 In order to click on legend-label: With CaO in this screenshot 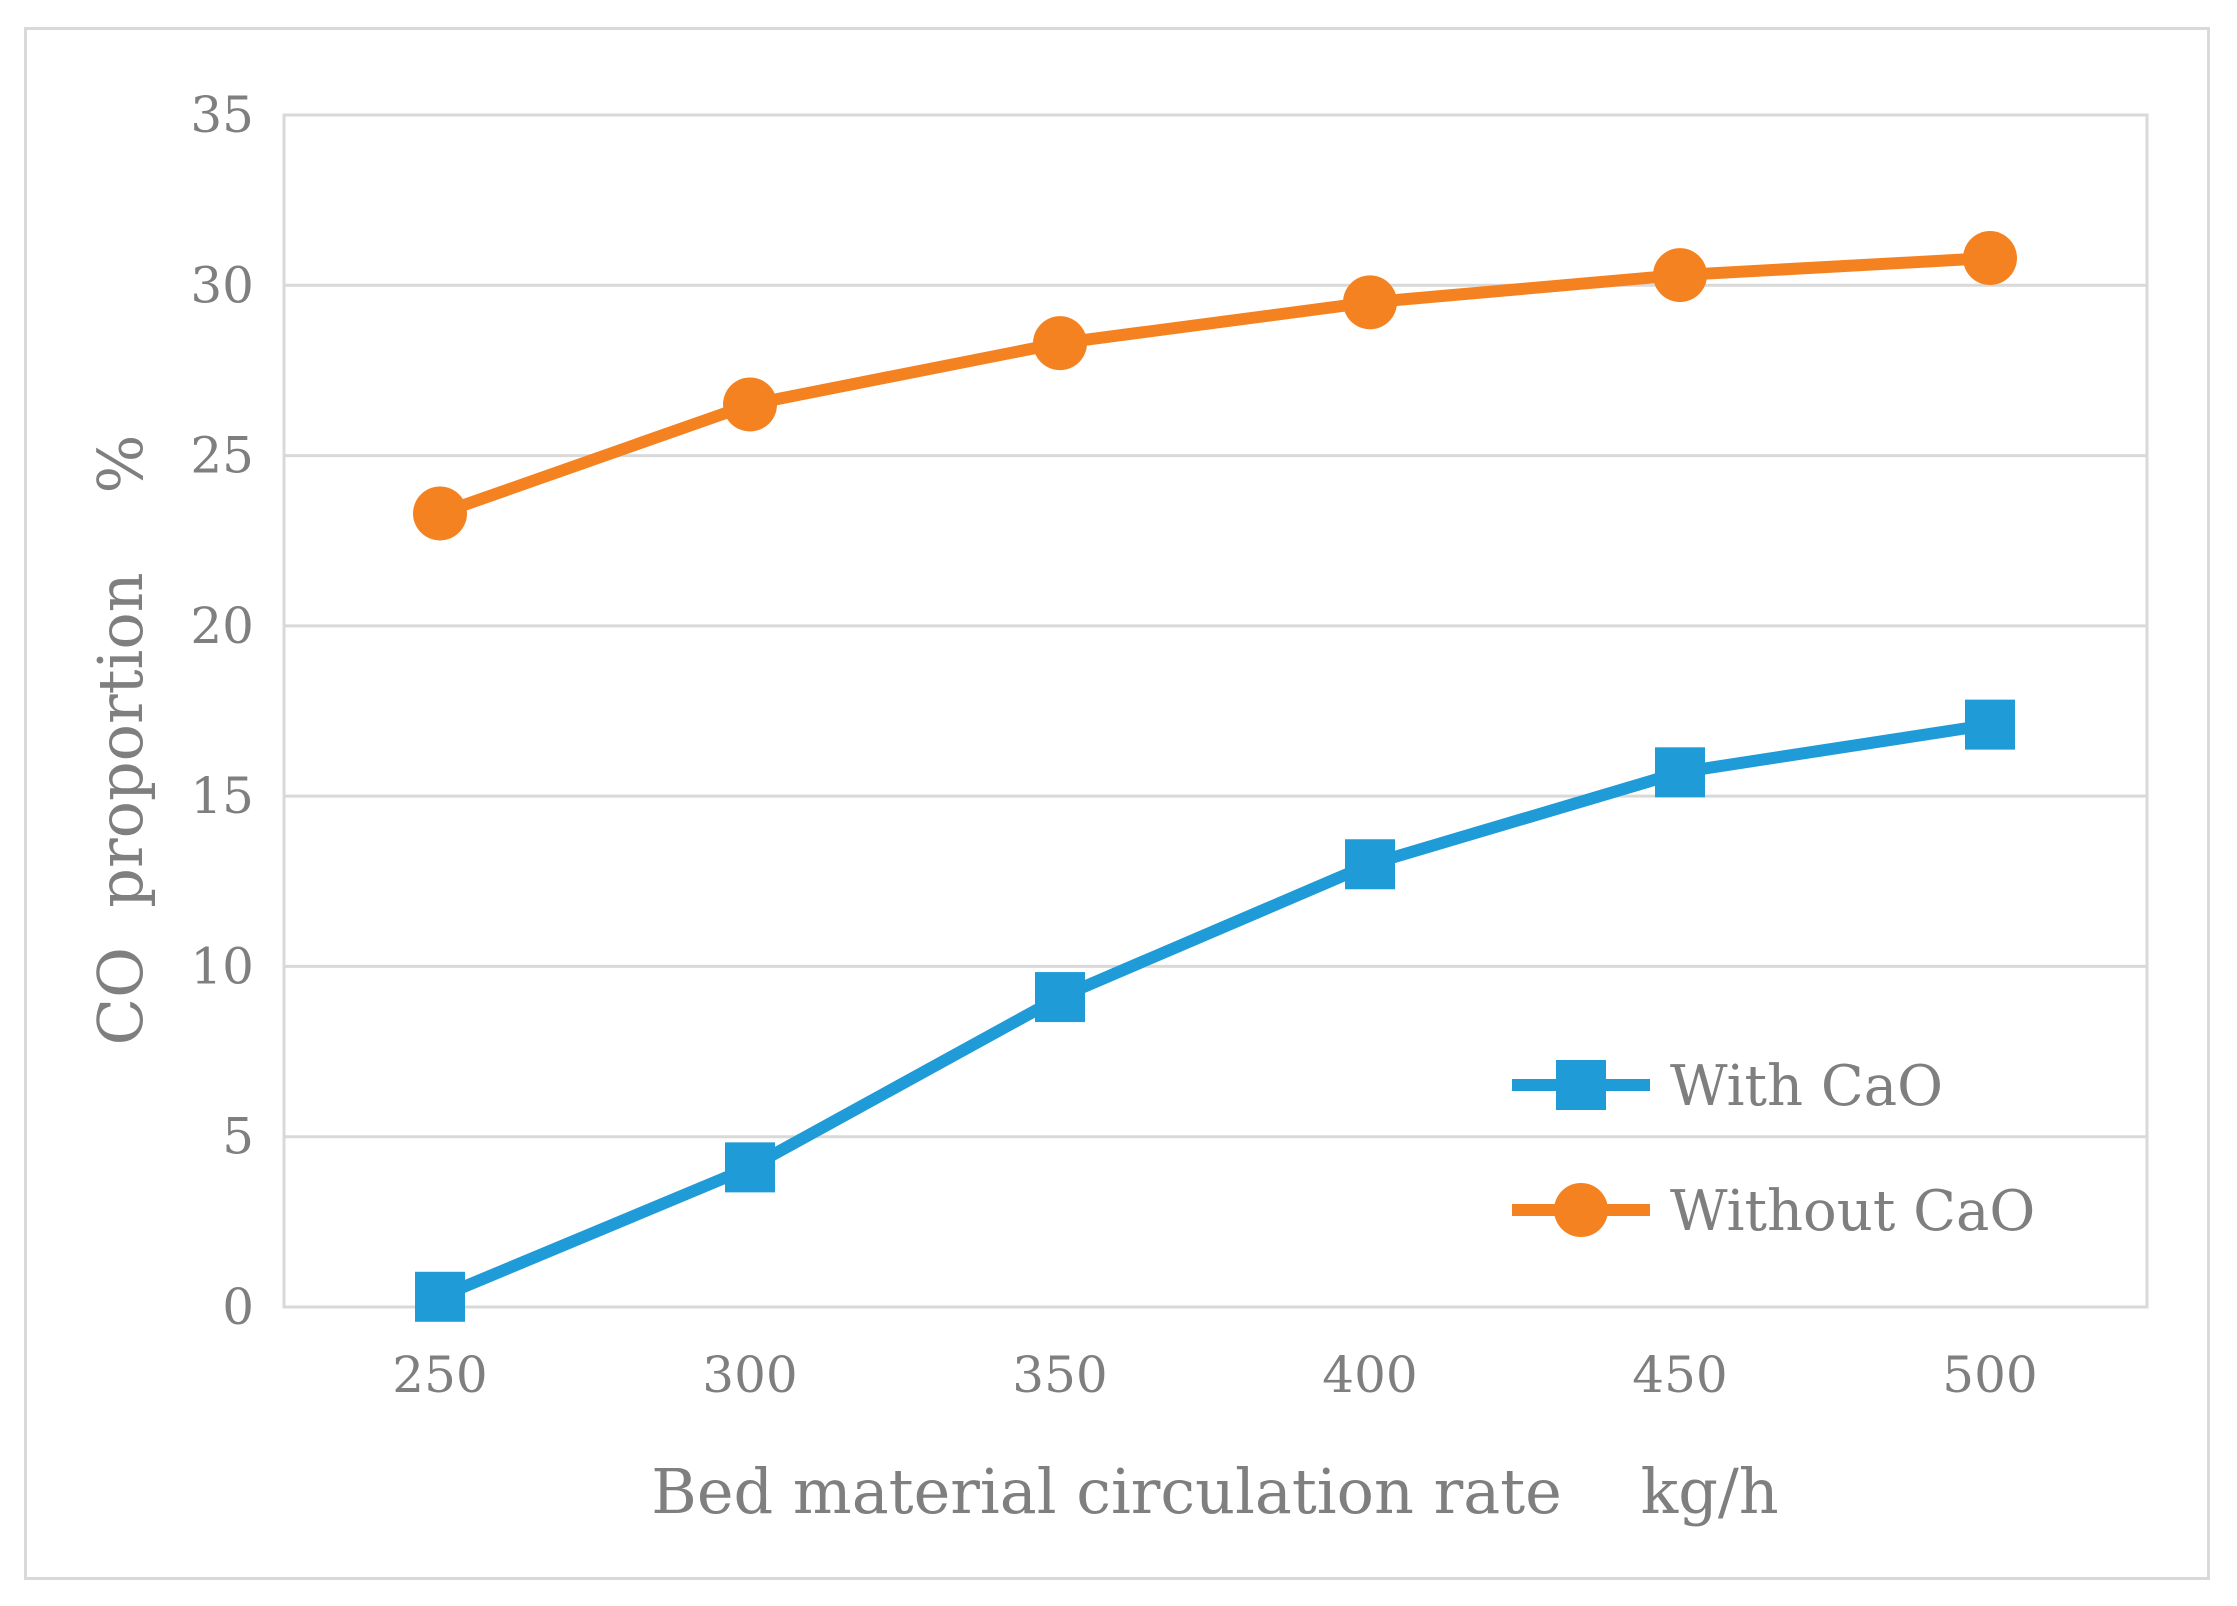, I will do `click(1806, 1086)`.